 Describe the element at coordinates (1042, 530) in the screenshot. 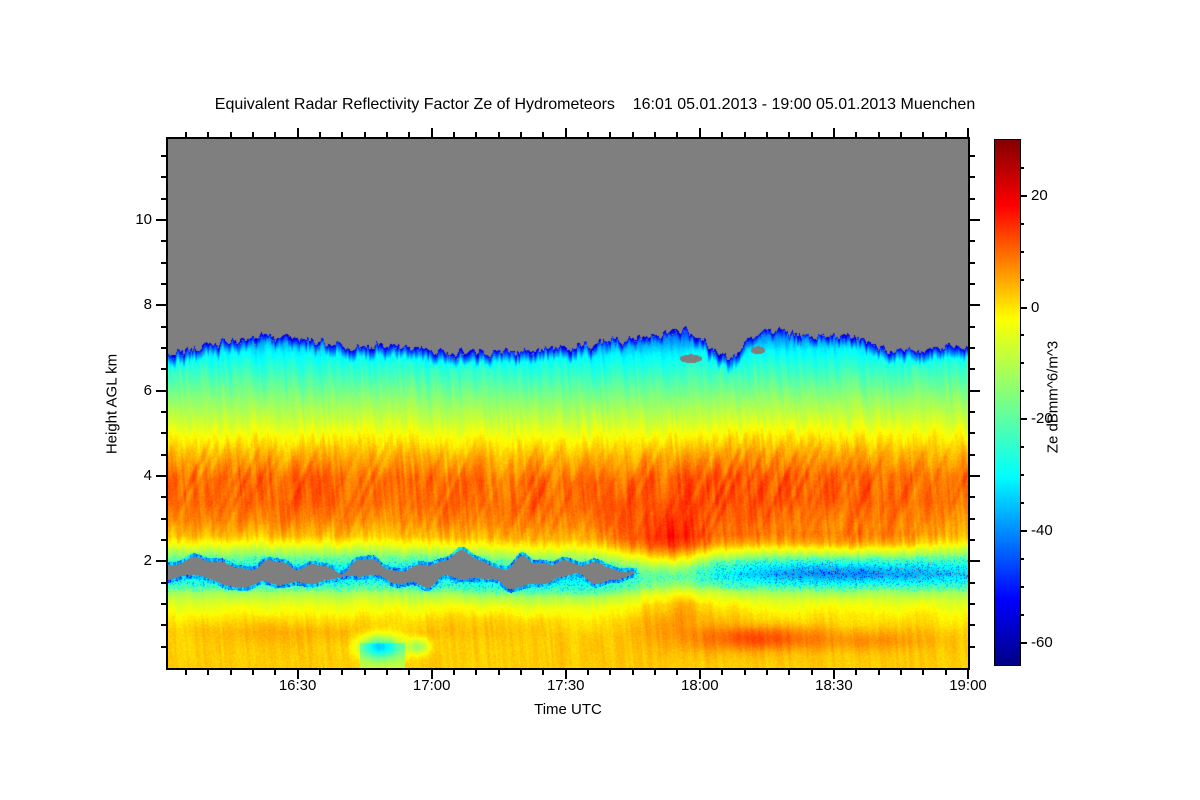

I see `colorbar-tick-label: -40` at that location.